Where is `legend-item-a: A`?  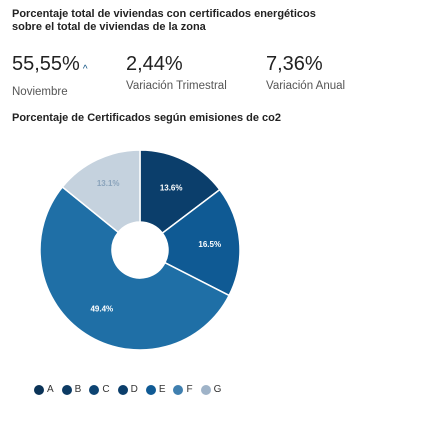
legend-item-a: A is located at coordinates (44, 389).